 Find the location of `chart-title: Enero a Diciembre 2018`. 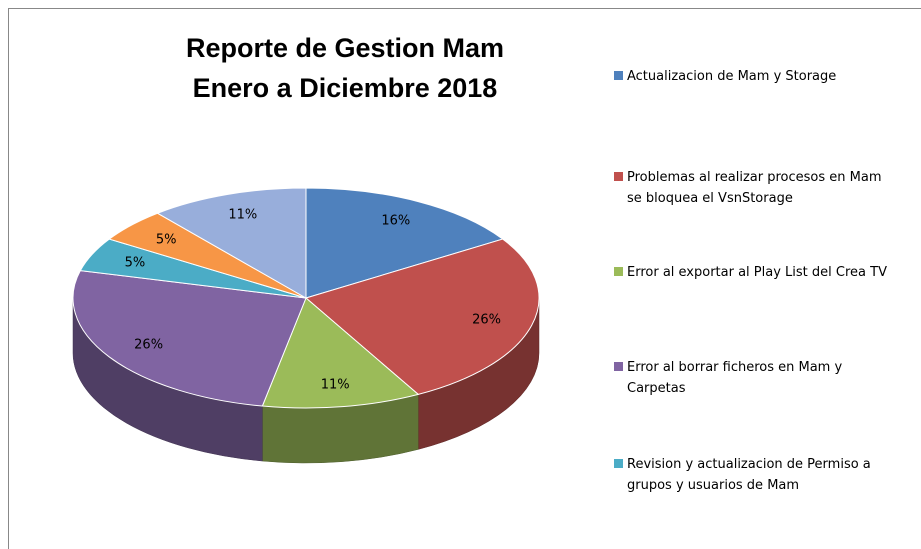

chart-title: Enero a Diciembre 2018 is located at coordinates (345, 88).